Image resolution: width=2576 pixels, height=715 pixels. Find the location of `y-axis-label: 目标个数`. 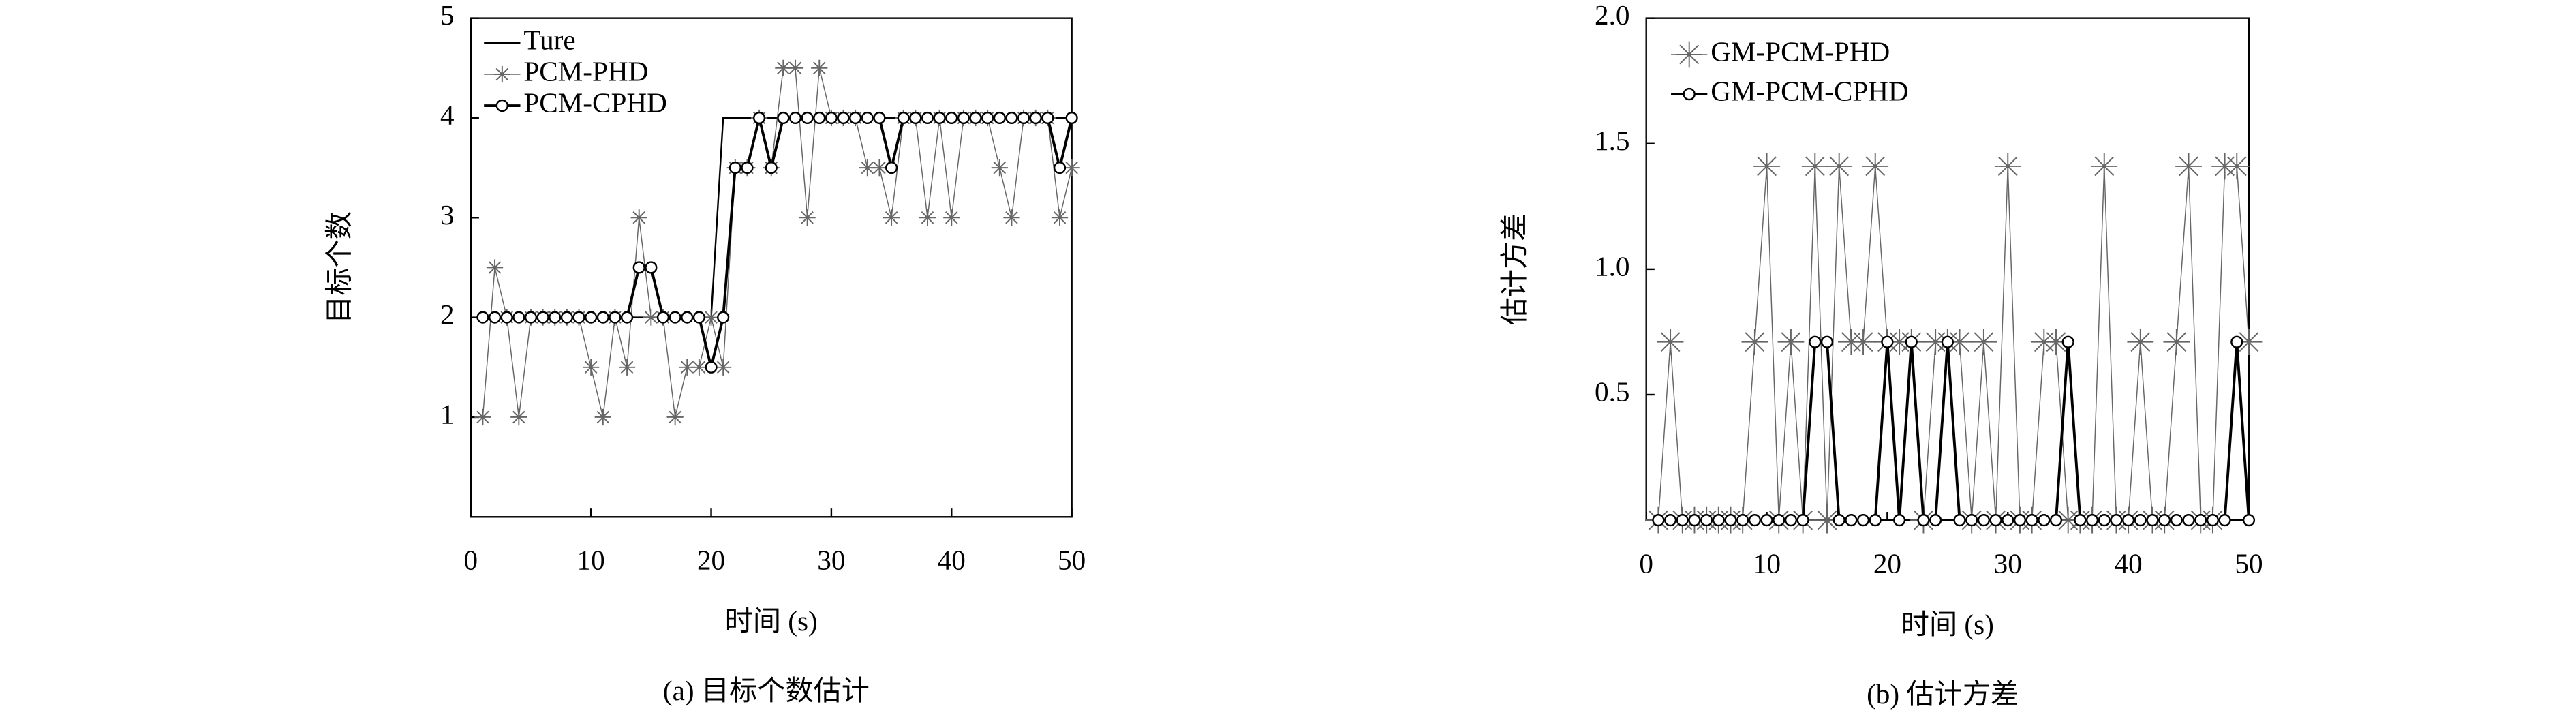

y-axis-label: 目标个数 is located at coordinates (338, 267).